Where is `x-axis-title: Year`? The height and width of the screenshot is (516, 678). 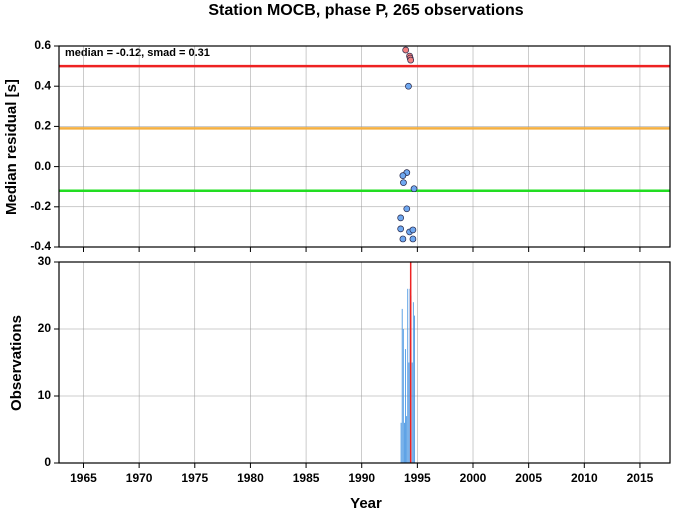
x-axis-title: Year is located at coordinates (366, 503).